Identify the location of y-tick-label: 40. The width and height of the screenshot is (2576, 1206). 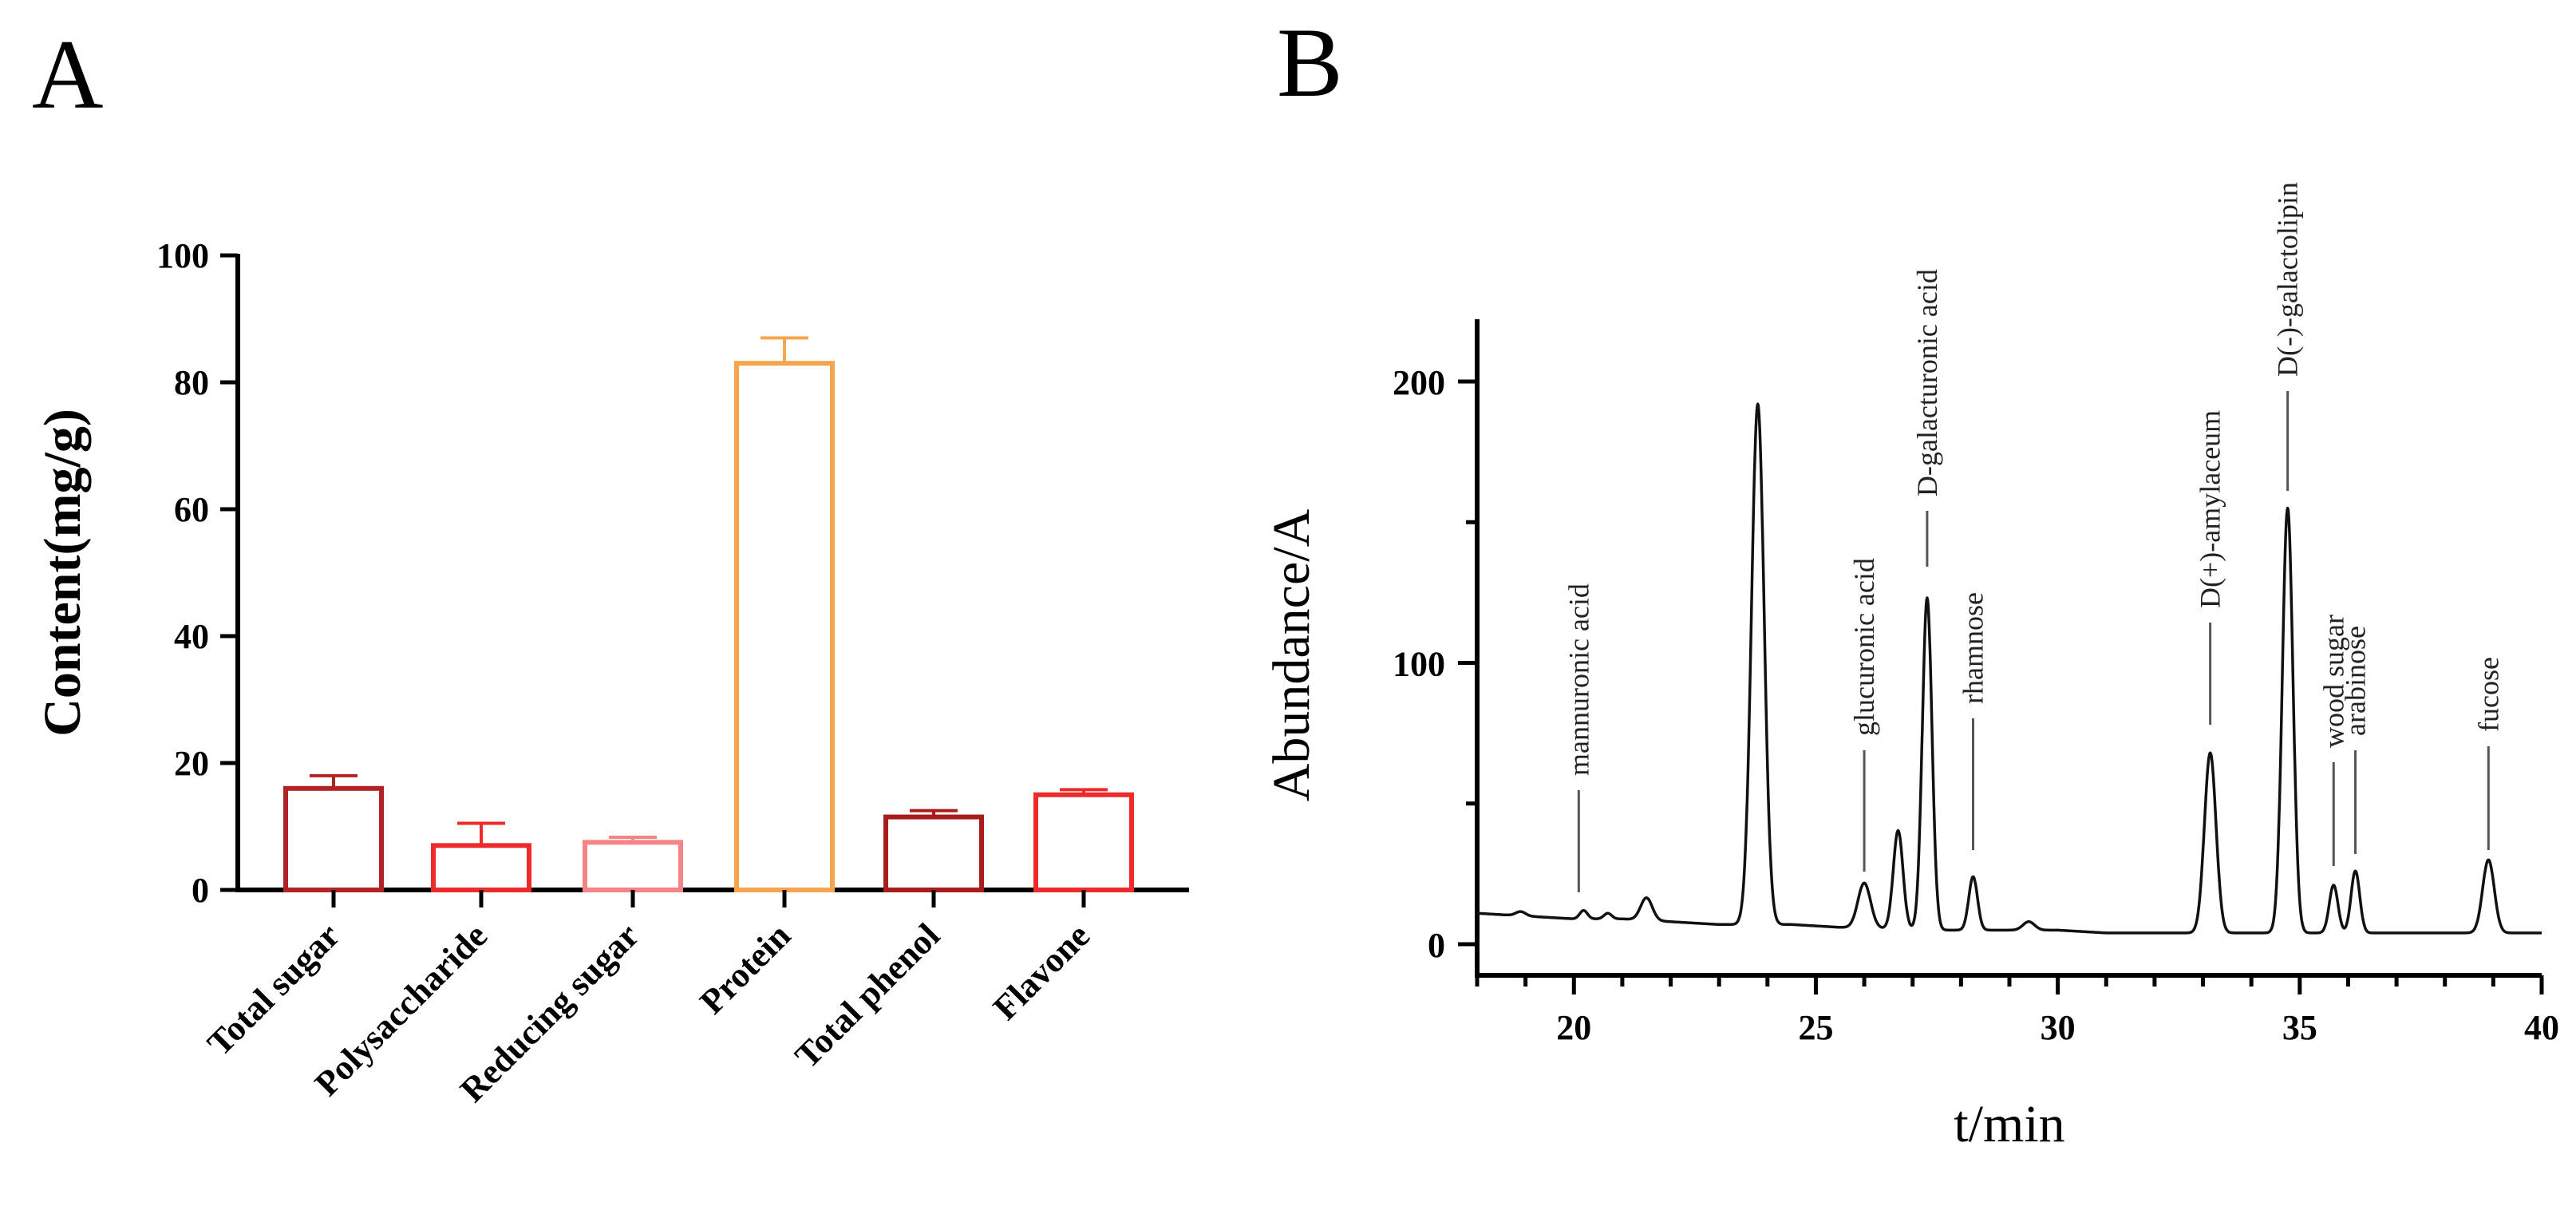
(191, 636).